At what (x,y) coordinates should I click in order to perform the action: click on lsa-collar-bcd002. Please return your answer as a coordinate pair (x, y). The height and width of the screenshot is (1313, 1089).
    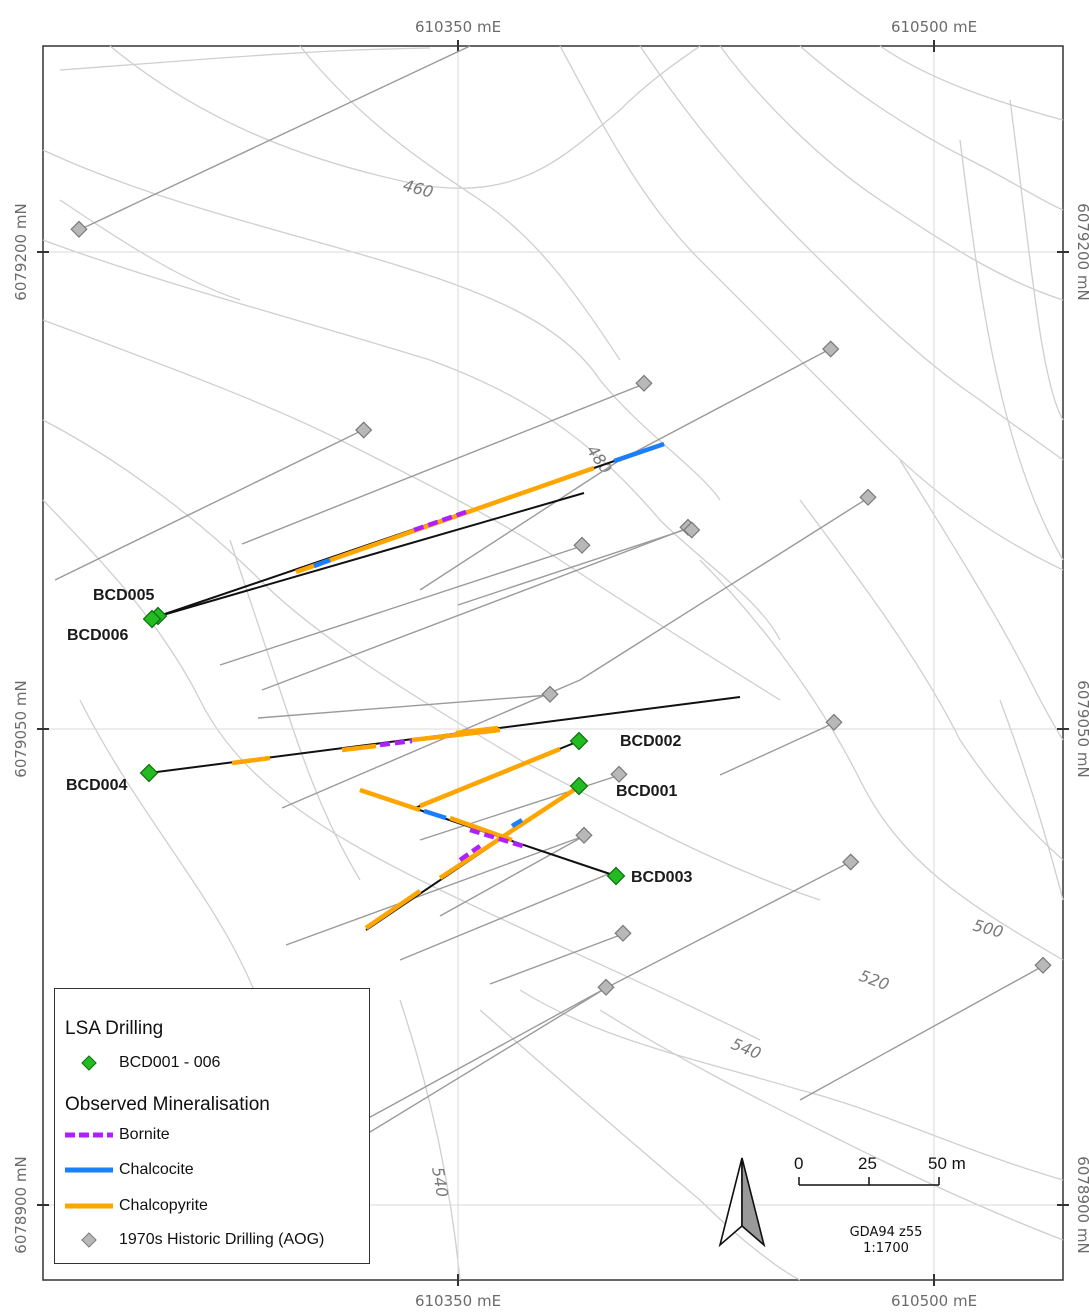
    Looking at the image, I should click on (579, 741).